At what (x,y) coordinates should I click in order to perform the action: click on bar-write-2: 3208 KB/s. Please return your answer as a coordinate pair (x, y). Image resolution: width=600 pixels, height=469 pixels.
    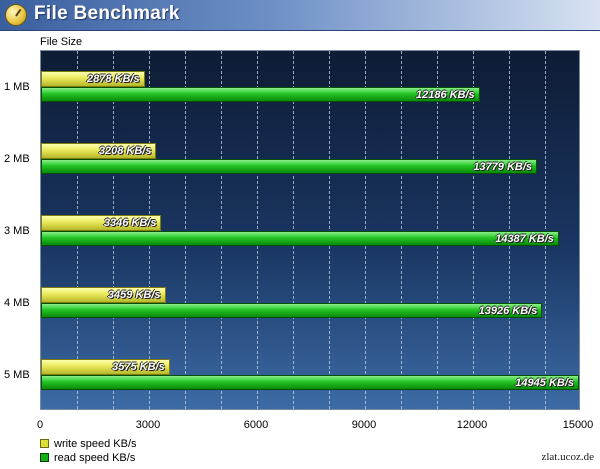
    Looking at the image, I should click on (99, 151).